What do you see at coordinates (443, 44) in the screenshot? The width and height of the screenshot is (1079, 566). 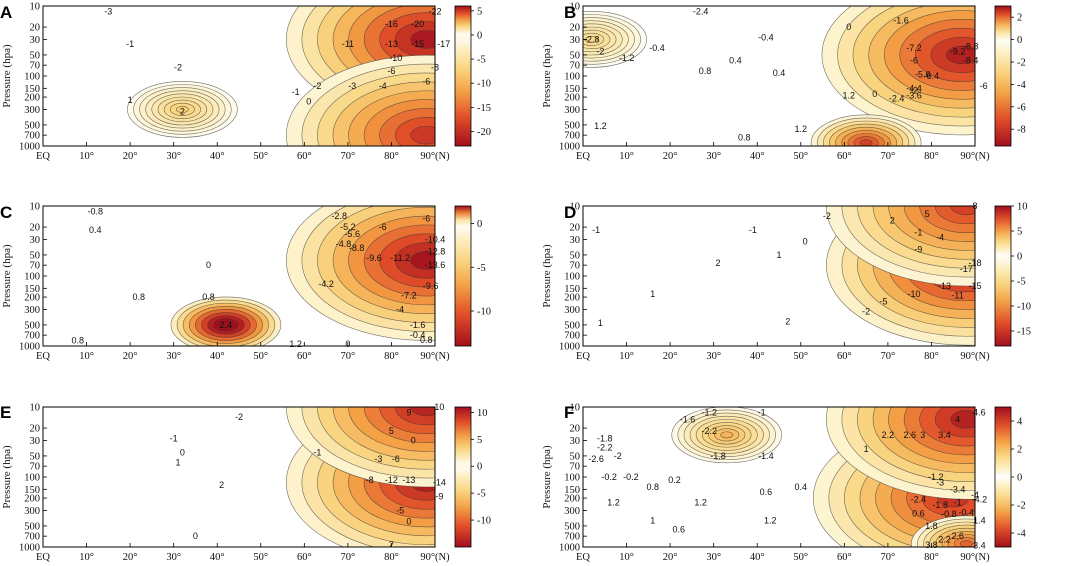 I see `contour-label: -17` at bounding box center [443, 44].